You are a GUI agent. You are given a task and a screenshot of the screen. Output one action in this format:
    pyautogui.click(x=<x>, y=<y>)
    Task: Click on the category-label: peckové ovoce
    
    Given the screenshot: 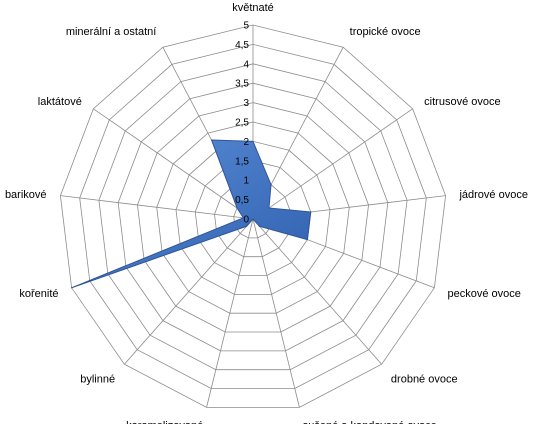 What is the action you would take?
    pyautogui.click(x=483, y=294)
    